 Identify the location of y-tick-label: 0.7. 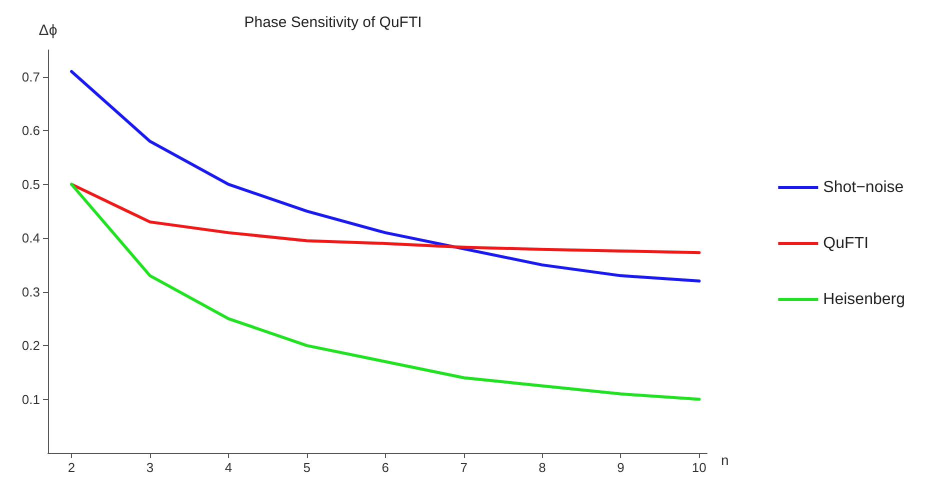
(31, 76).